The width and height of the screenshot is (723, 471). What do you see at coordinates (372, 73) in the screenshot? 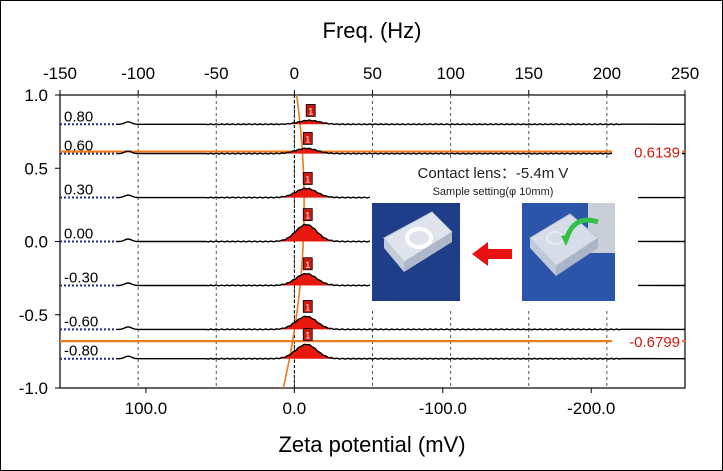
I see `top-axis-tick-label: 50` at bounding box center [372, 73].